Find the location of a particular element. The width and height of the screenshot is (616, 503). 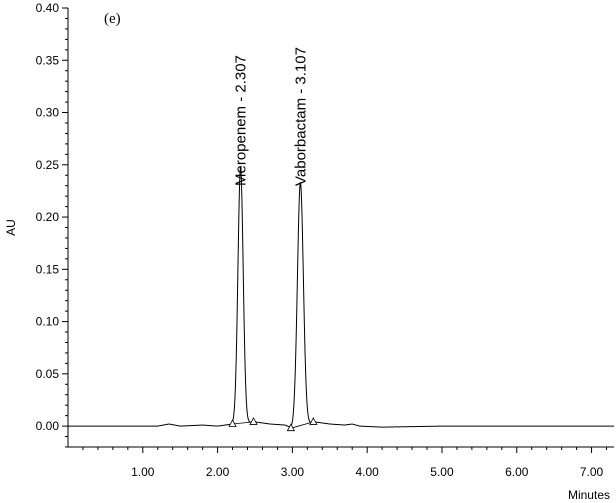

x-tick-label: 1.00 is located at coordinates (143, 472).